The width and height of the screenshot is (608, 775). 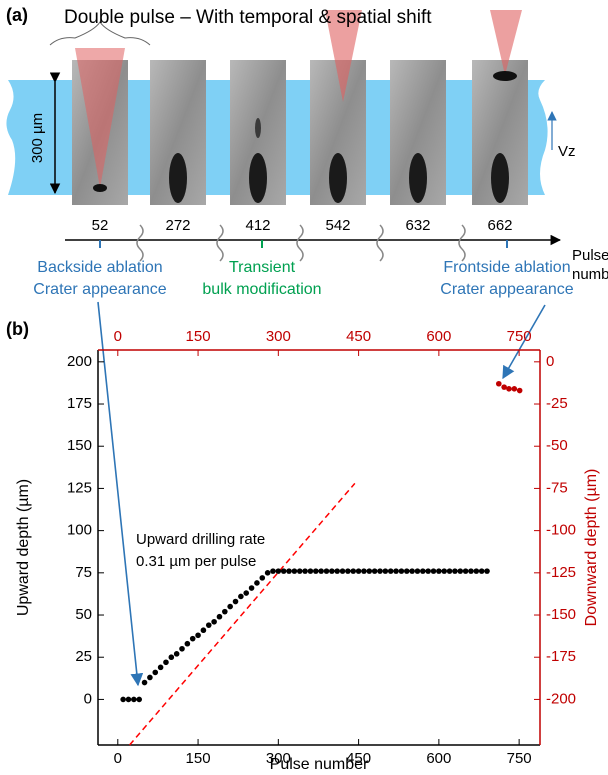 I want to click on y2-tick-label: 0, so click(x=550, y=361).